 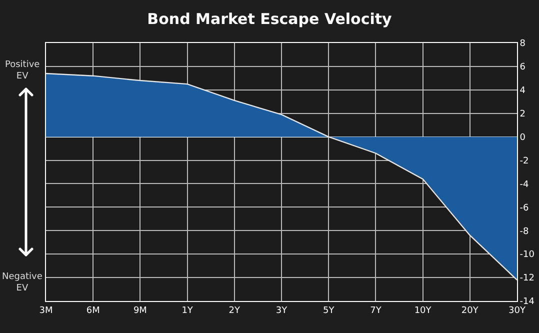 I want to click on y-tick-label: 2, so click(x=523, y=115).